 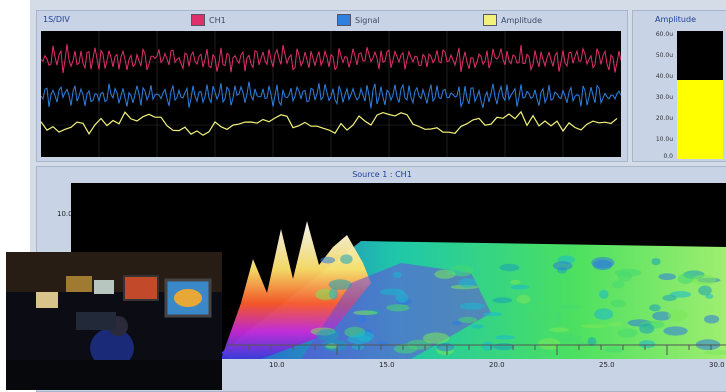 What do you see at coordinates (344, 20) in the screenshot?
I see `signal-swatch` at bounding box center [344, 20].